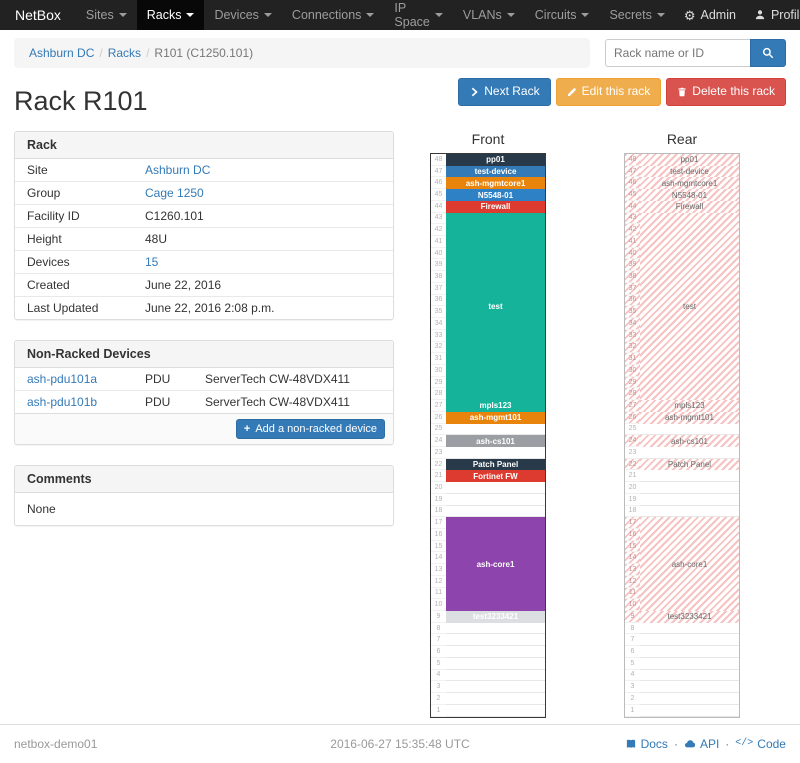 The width and height of the screenshot is (800, 763). What do you see at coordinates (768, 53) in the screenshot?
I see `search-button` at bounding box center [768, 53].